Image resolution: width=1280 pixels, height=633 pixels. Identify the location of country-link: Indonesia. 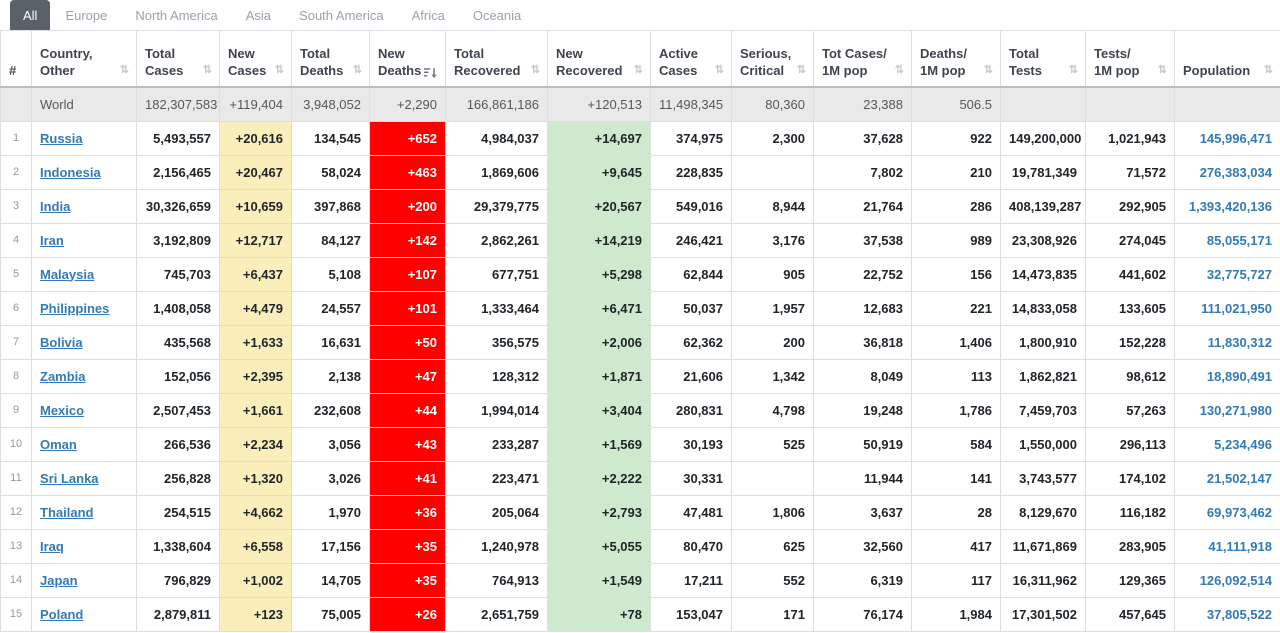
(70, 172).